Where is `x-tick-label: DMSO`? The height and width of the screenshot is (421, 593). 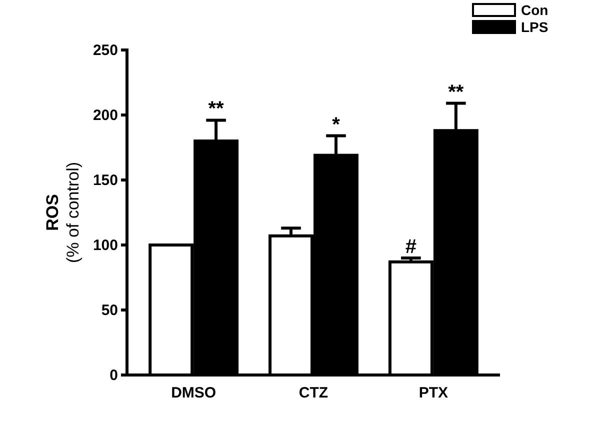 x-tick-label: DMSO is located at coordinates (193, 393).